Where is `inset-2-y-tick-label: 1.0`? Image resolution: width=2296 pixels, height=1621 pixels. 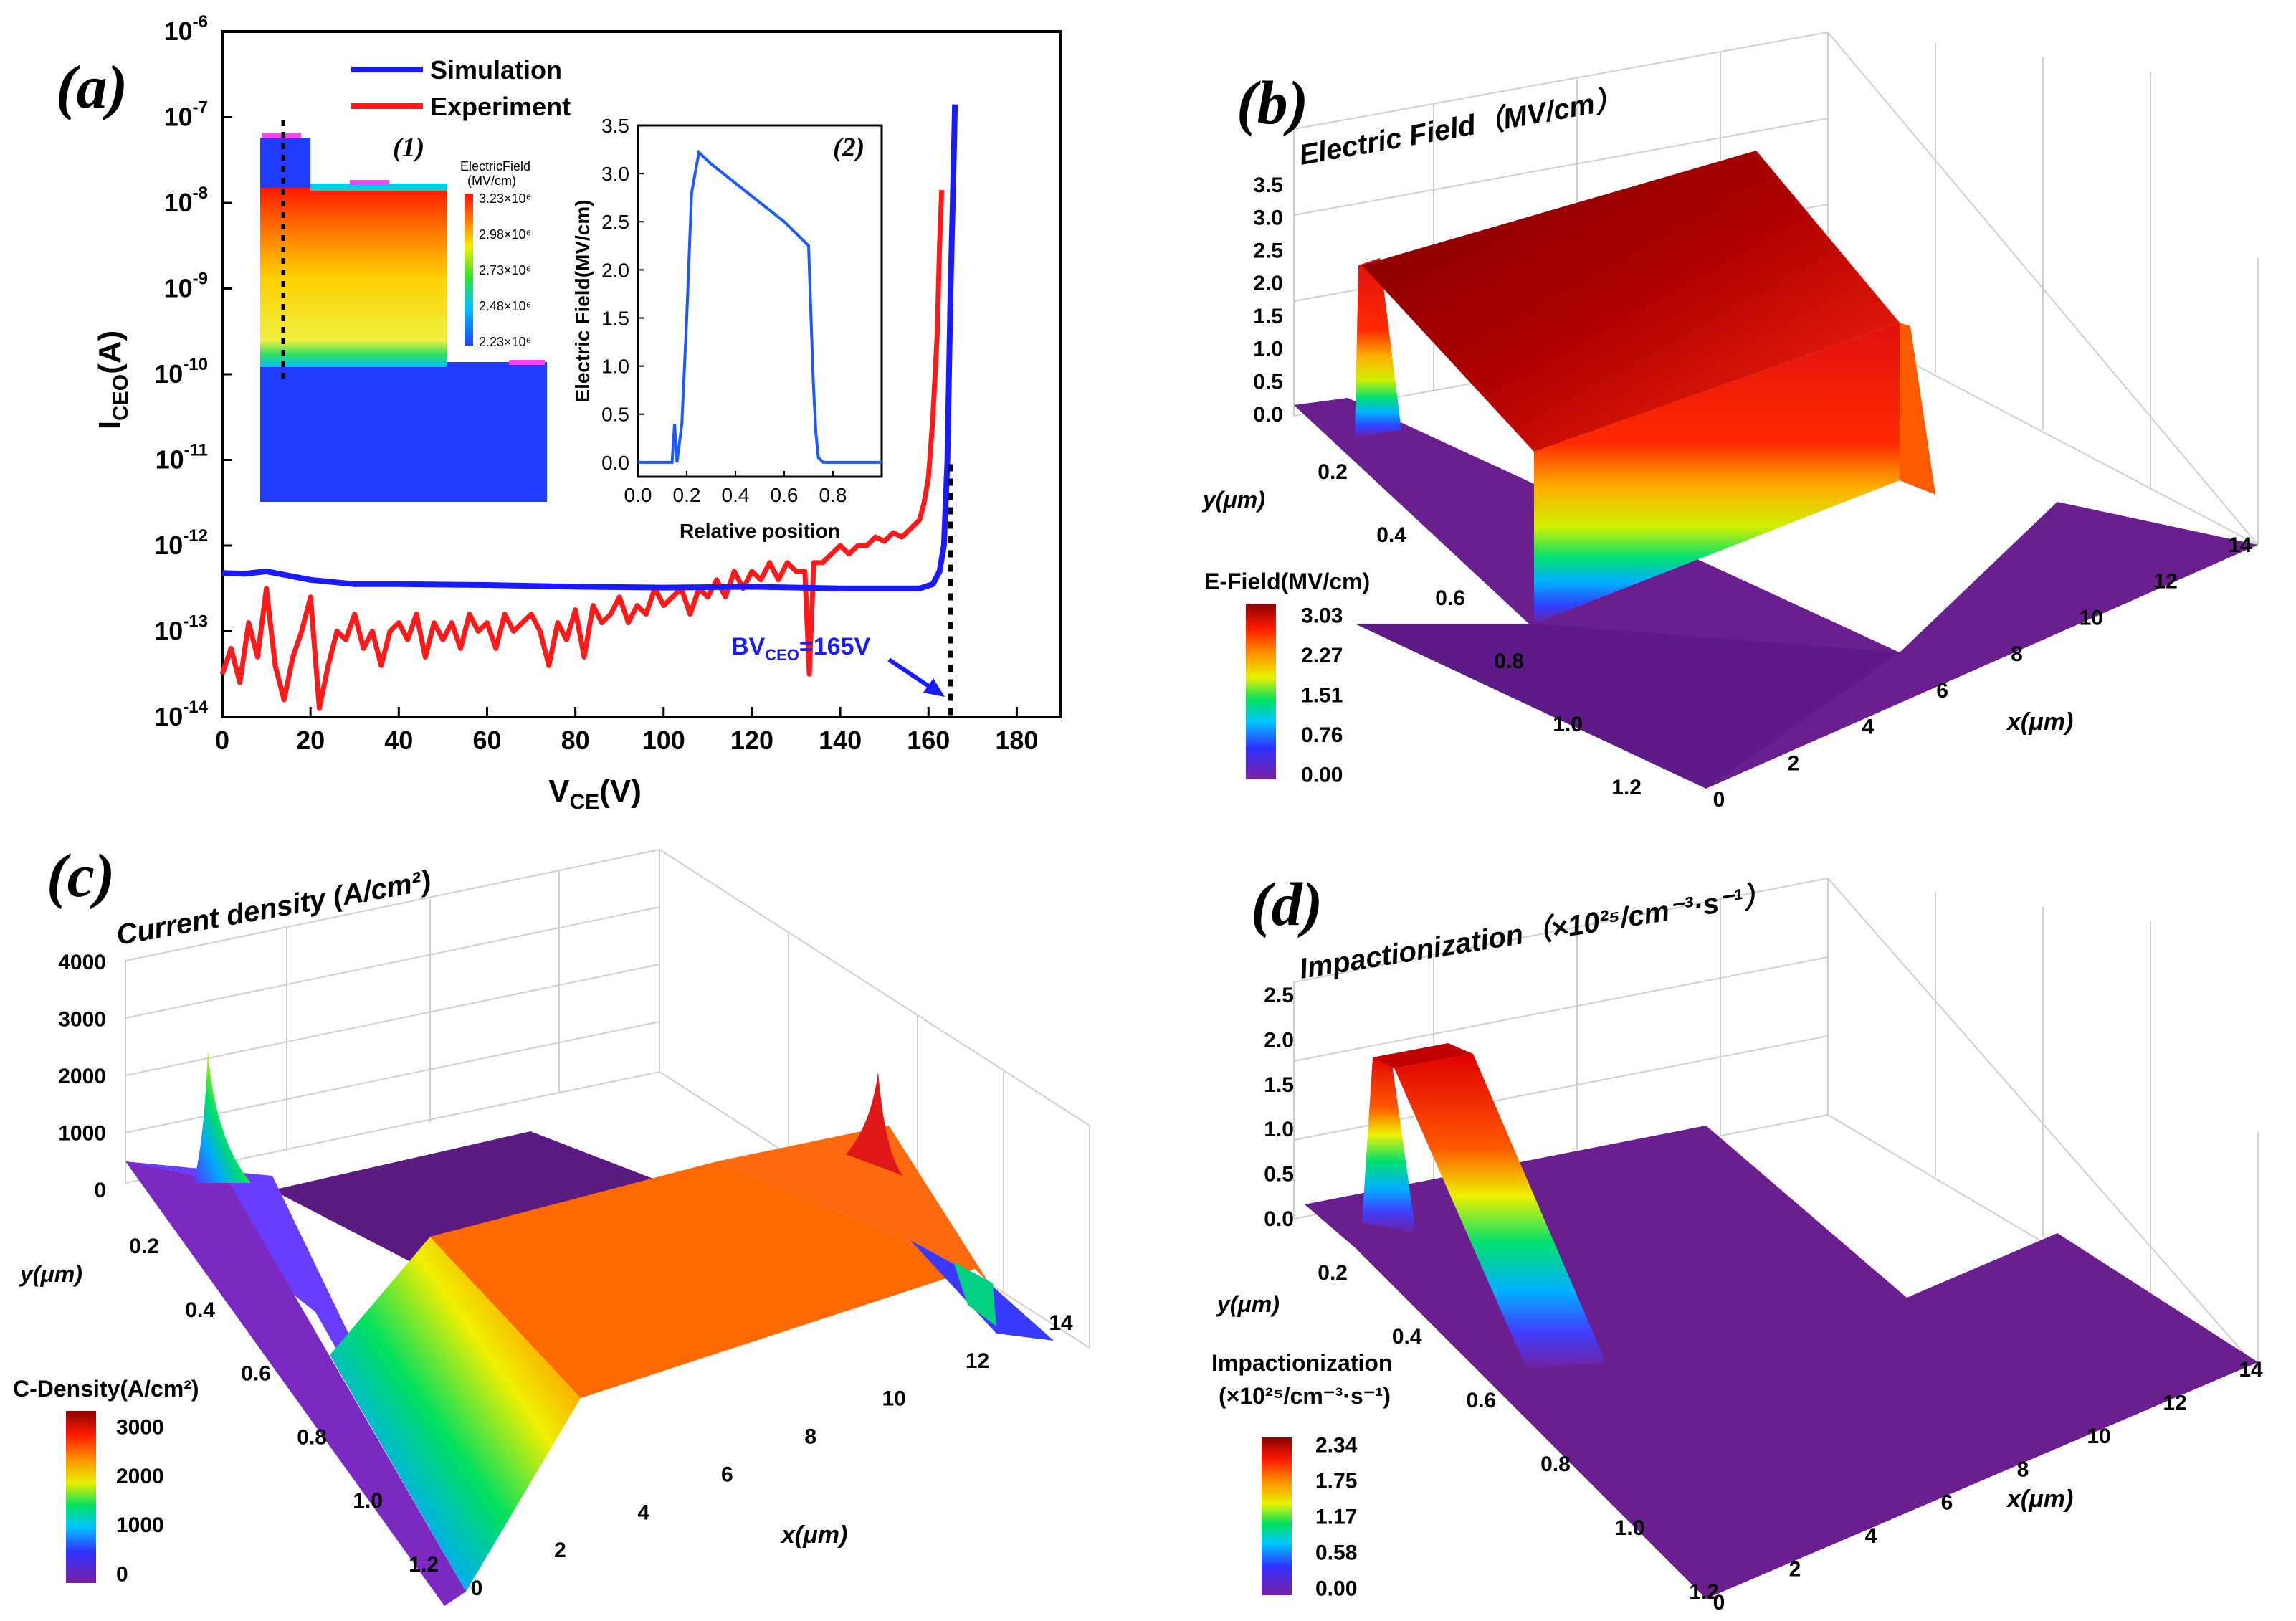
inset-2-y-tick-label: 1.0 is located at coordinates (615, 367).